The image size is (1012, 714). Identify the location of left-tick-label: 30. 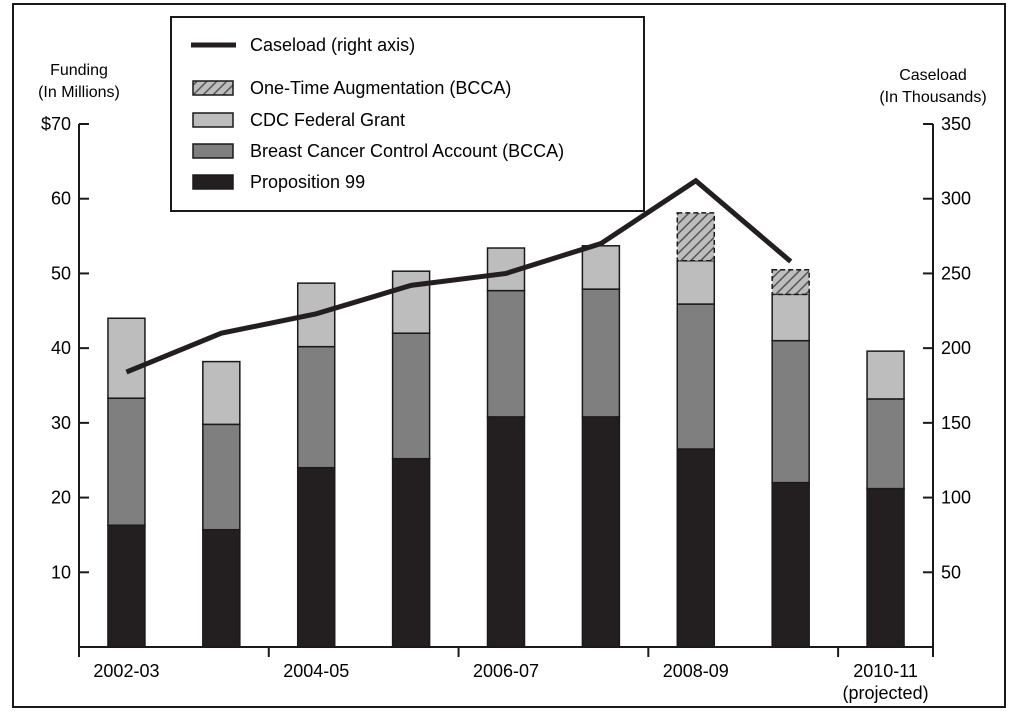
(61, 423).